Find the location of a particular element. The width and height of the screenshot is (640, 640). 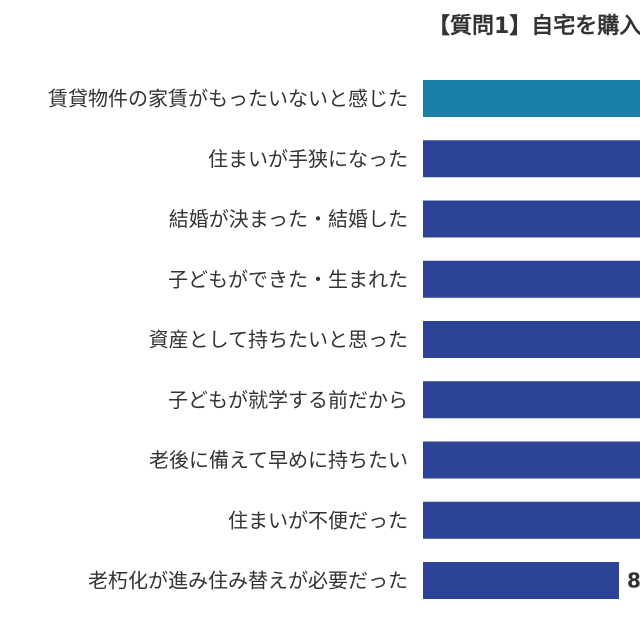

category-label-4: 子どもができた・生まれた is located at coordinates (288, 279).